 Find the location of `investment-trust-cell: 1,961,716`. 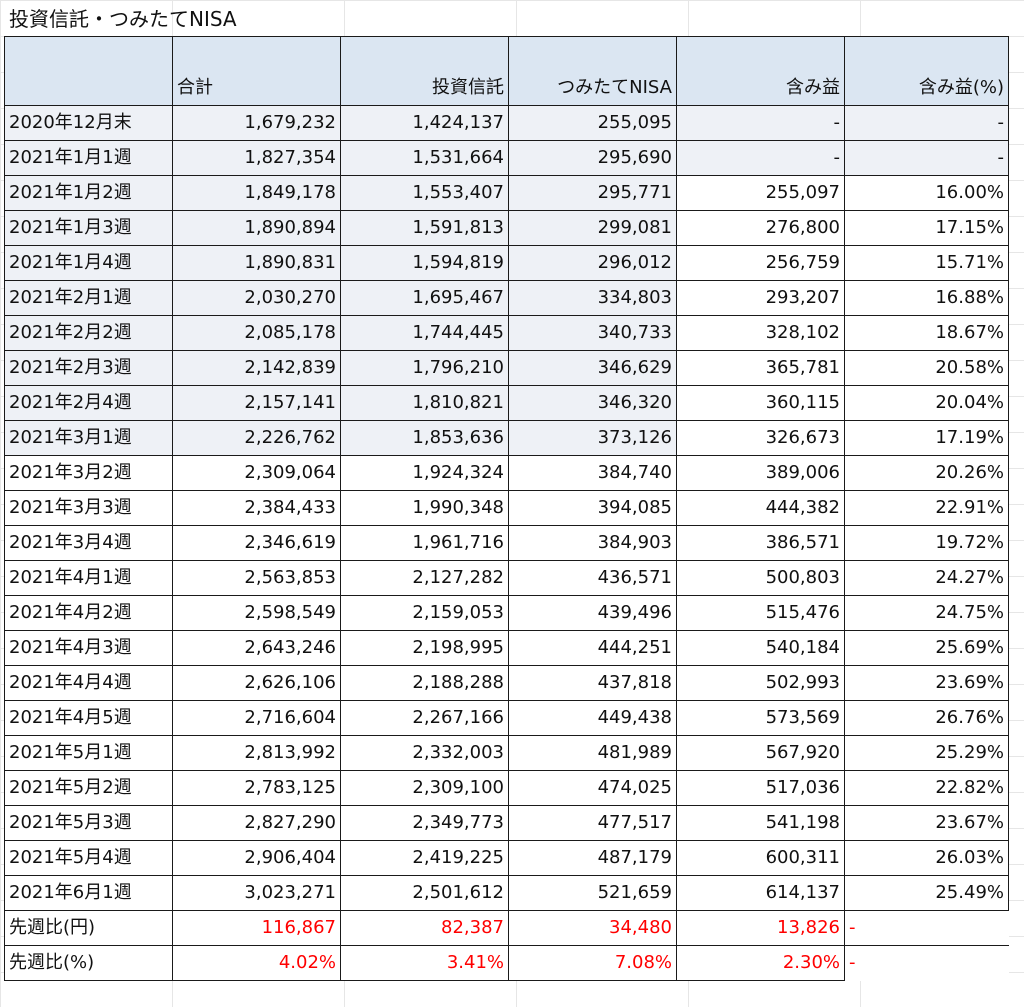

investment-trust-cell: 1,961,716 is located at coordinates (424, 543).